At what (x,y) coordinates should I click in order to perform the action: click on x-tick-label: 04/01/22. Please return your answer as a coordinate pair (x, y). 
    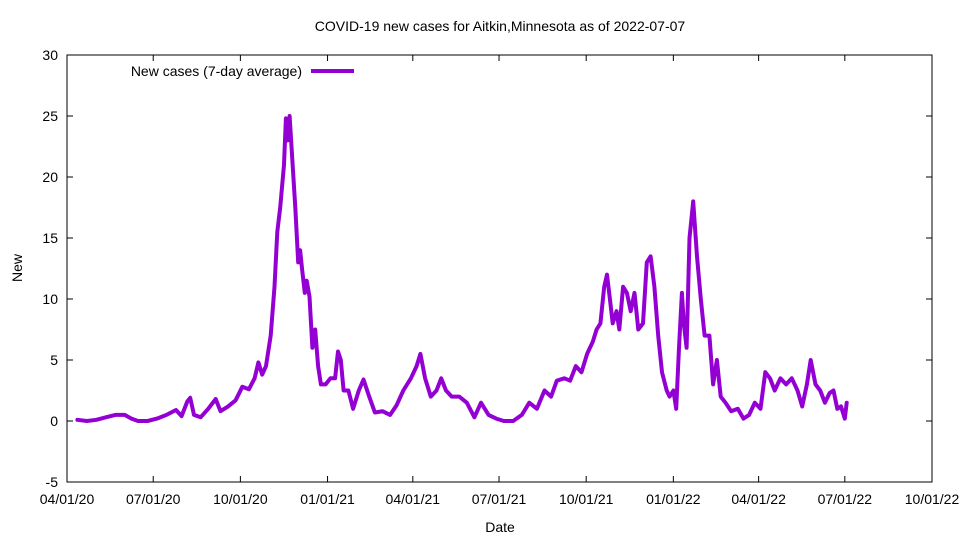
    Looking at the image, I should click on (758, 499).